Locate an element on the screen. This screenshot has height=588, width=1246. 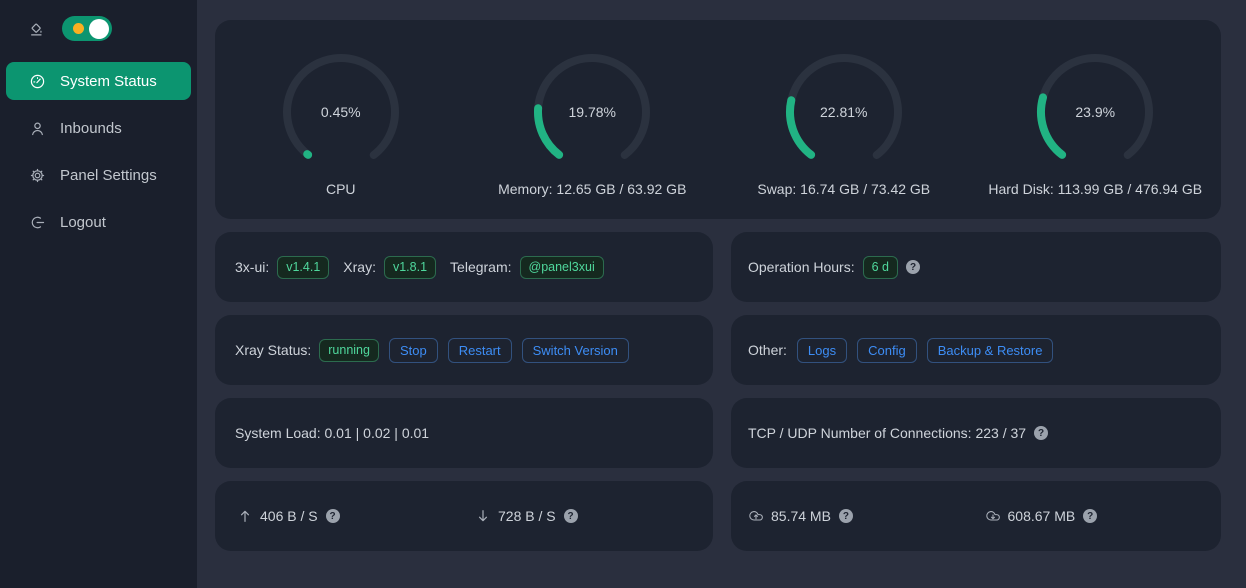
memory-percent: 19.78% is located at coordinates (592, 112).